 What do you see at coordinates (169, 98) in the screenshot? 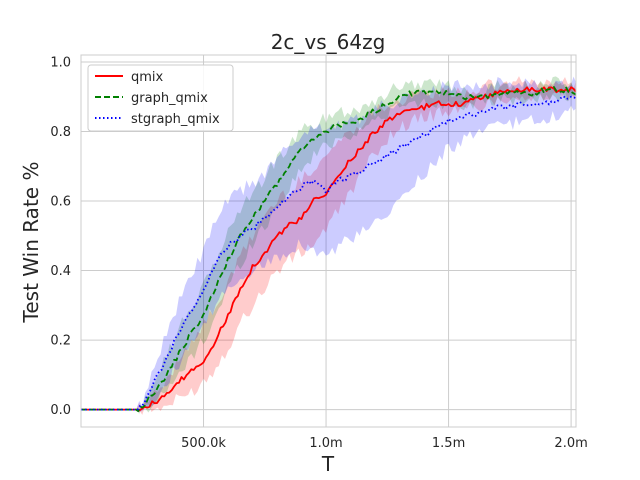
I see `legend-label-graph-qmix: graph_qmix` at bounding box center [169, 98].